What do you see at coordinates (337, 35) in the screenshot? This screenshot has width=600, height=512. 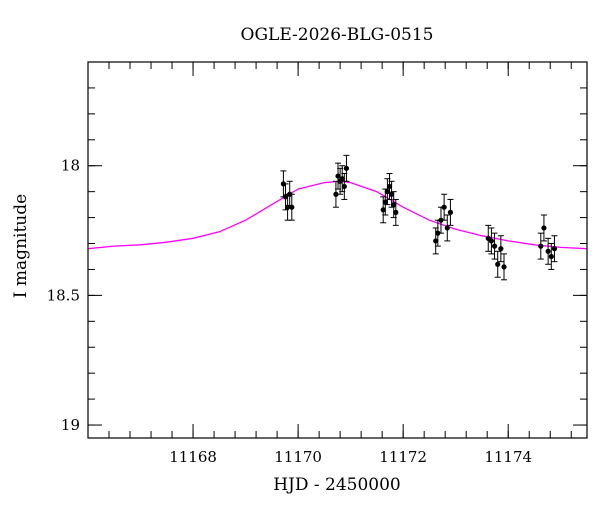 I see `chart-title: OGLE-2026-BLG-0515` at bounding box center [337, 35].